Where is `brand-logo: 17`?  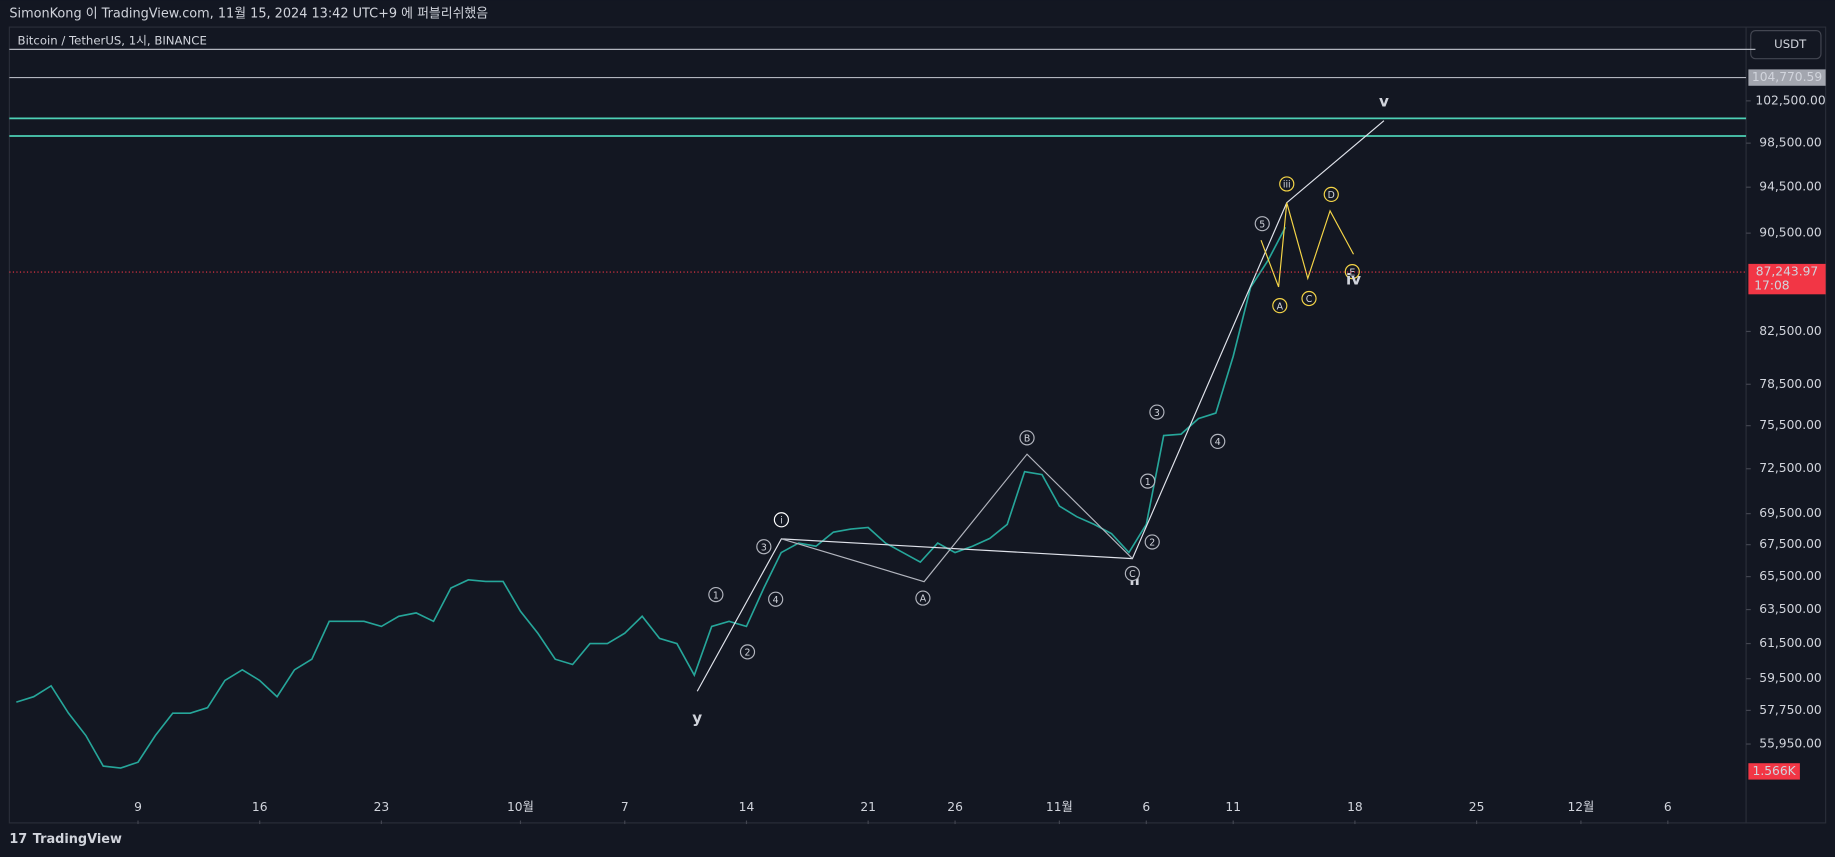
brand-logo: 17 is located at coordinates (18, 839).